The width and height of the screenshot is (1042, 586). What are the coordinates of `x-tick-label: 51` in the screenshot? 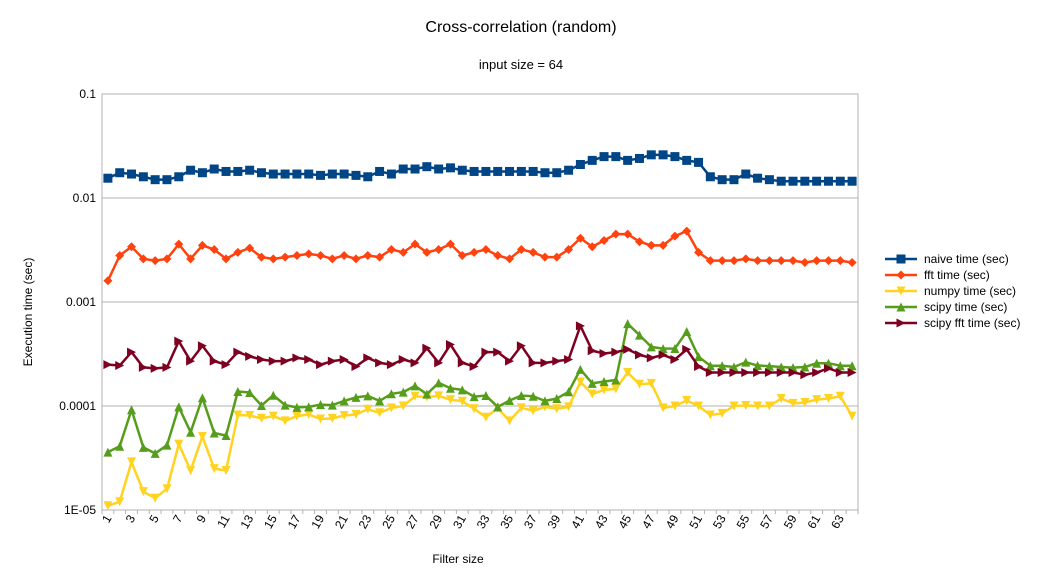 It's located at (695, 521).